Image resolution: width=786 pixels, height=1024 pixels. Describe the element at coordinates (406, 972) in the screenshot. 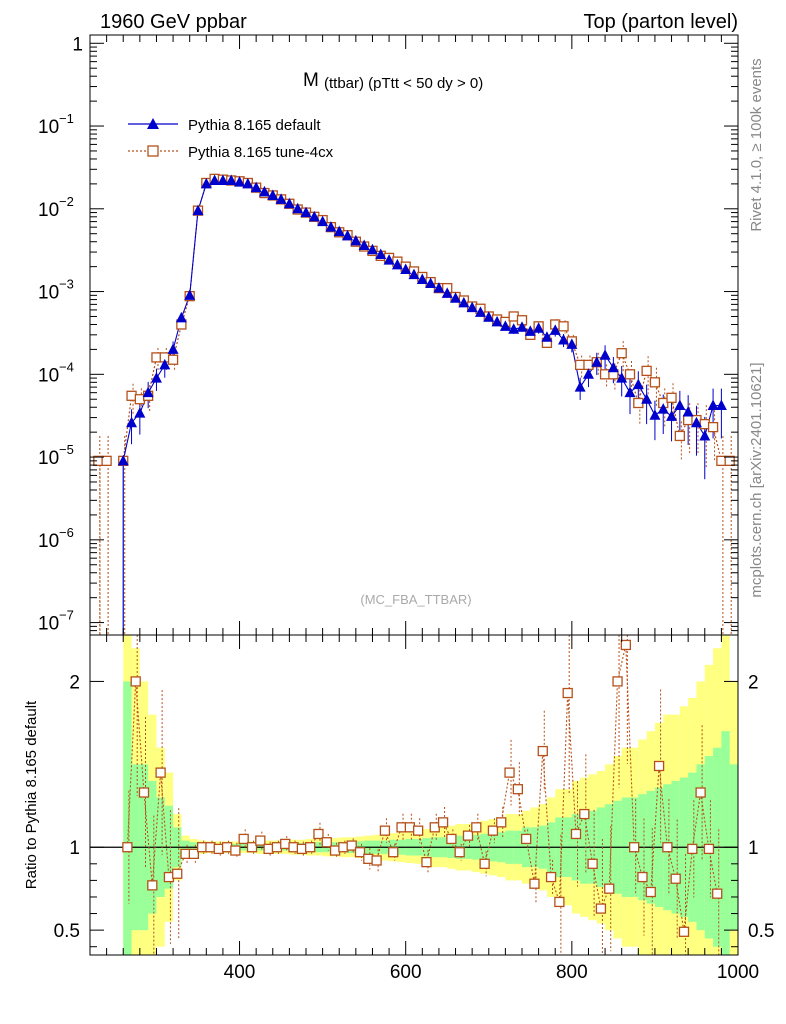

I see `x-tick-label: 600` at that location.